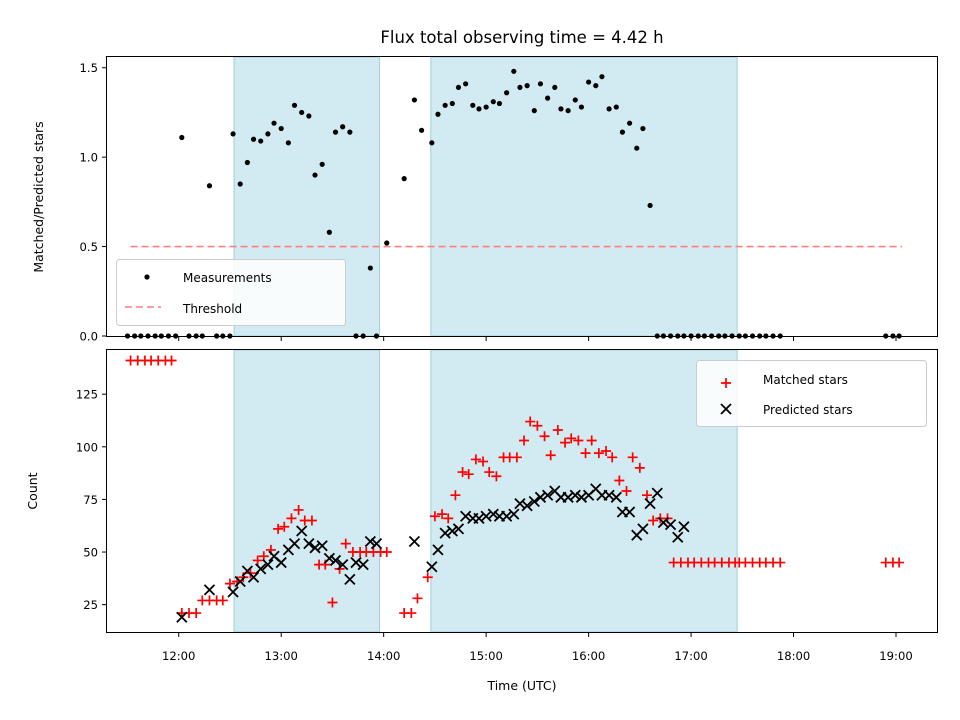 This screenshot has height=720, width=960. I want to click on count-panel-ylabel: Count, so click(32, 490).